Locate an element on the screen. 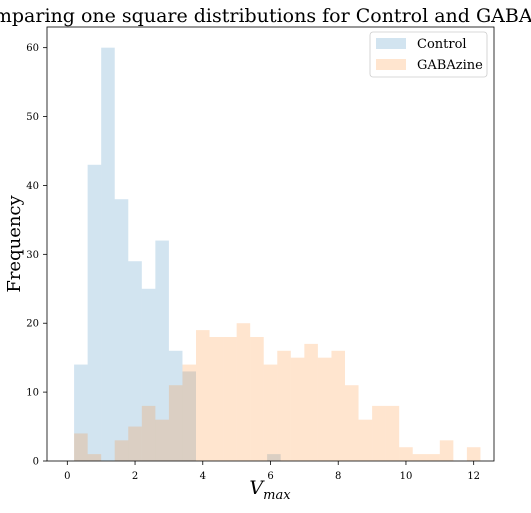 The image size is (531, 513). x-axis-ticks: 0 2 4 6 8 10 12 is located at coordinates (272, 471).